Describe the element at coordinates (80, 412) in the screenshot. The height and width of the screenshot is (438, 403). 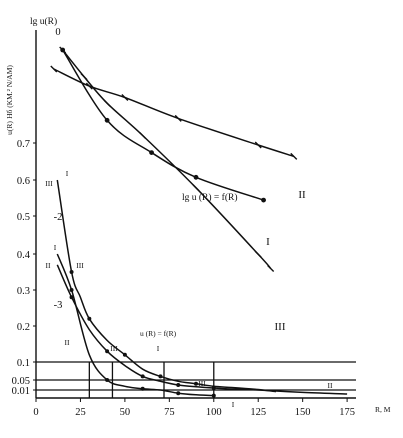
I see `x-tick-label: 25` at that location.